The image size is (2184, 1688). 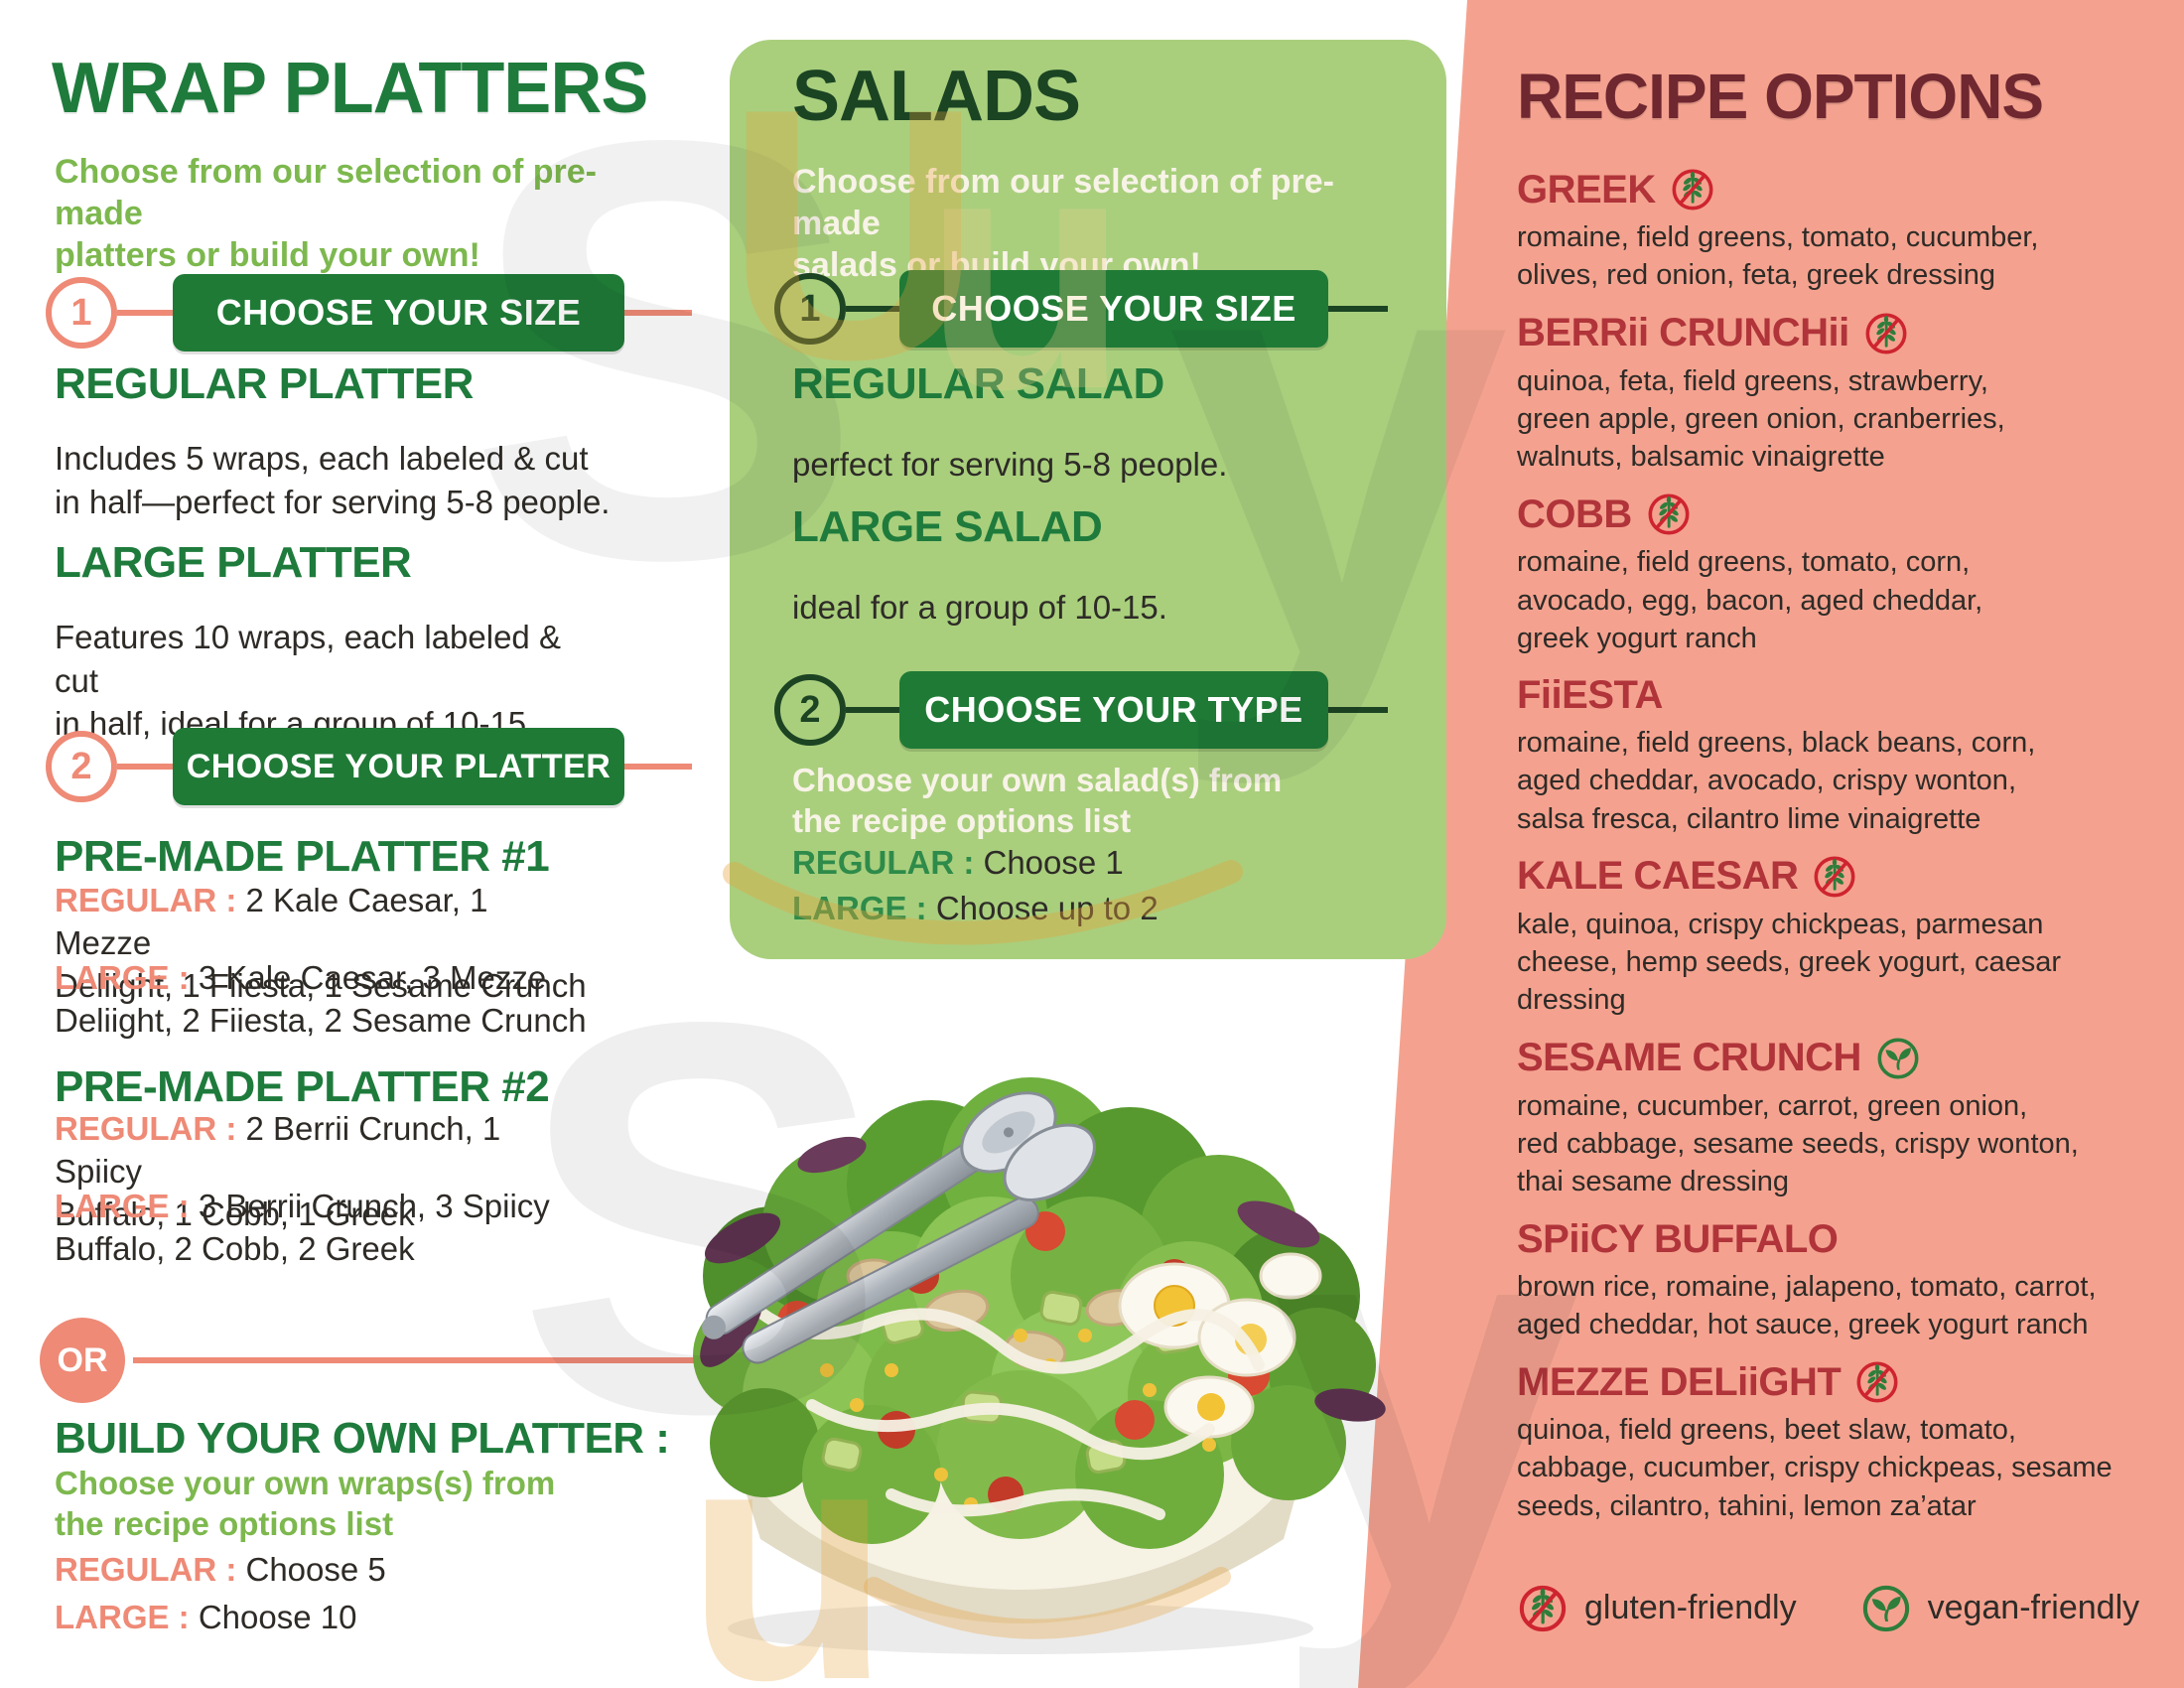 I want to click on byo-large-line: LARGE : Choose 10, so click(x=323, y=1618).